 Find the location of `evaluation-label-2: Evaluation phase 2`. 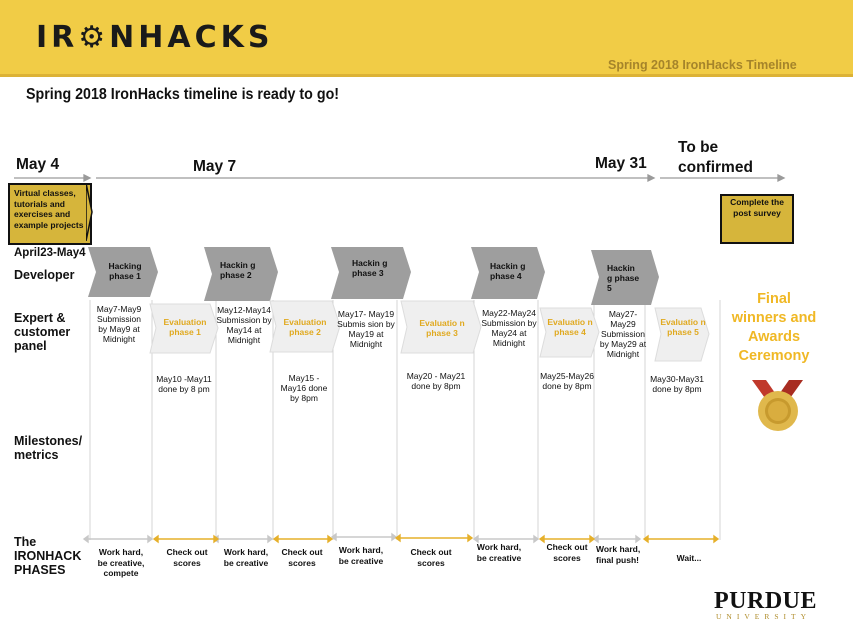

evaluation-label-2: Evaluation phase 2 is located at coordinates (305, 327).